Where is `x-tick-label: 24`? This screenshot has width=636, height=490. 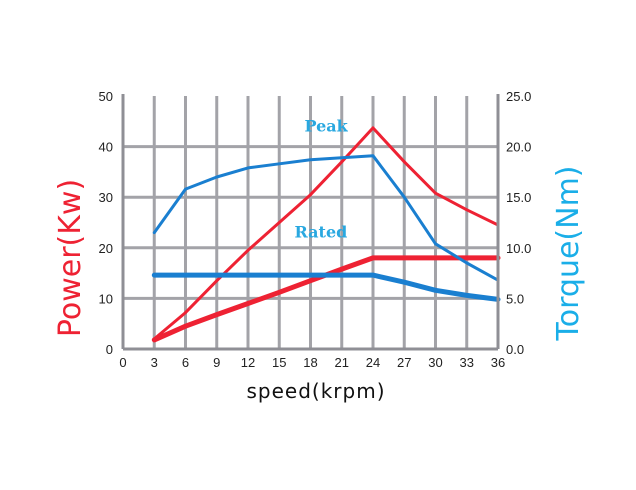
x-tick-label: 24 is located at coordinates (373, 362).